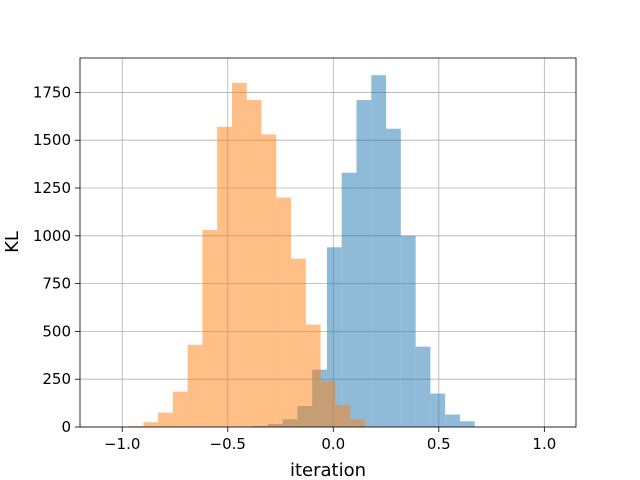 This screenshot has height=480, width=640. Describe the element at coordinates (52, 188) in the screenshot. I see `y-tick-label: 1250` at that location.